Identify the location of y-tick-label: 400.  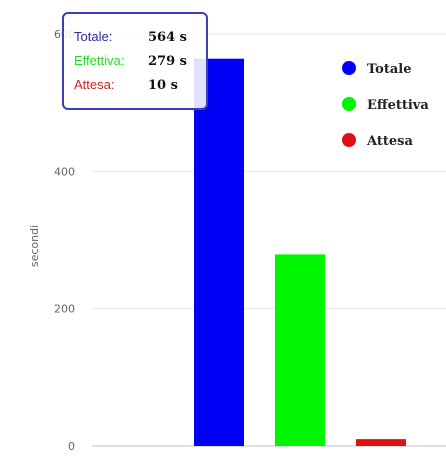
(64, 171).